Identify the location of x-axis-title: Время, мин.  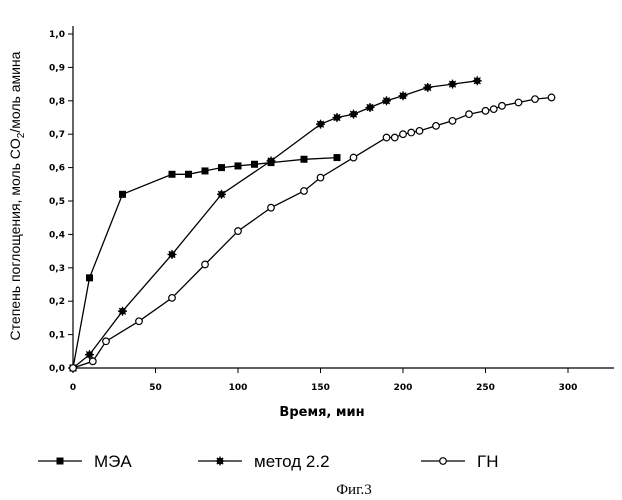
(321, 412).